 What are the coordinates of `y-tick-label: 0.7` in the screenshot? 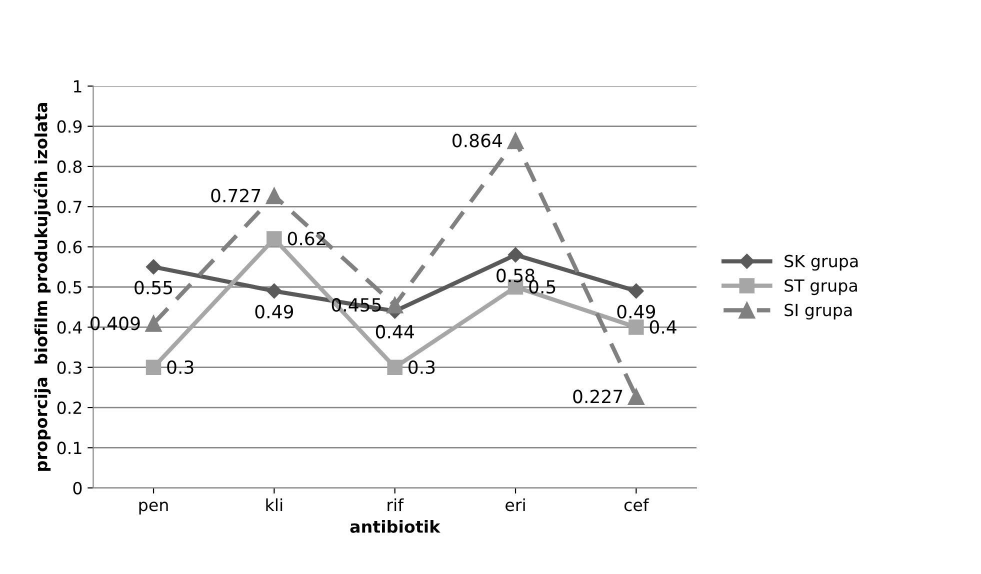 It's located at (69, 207).